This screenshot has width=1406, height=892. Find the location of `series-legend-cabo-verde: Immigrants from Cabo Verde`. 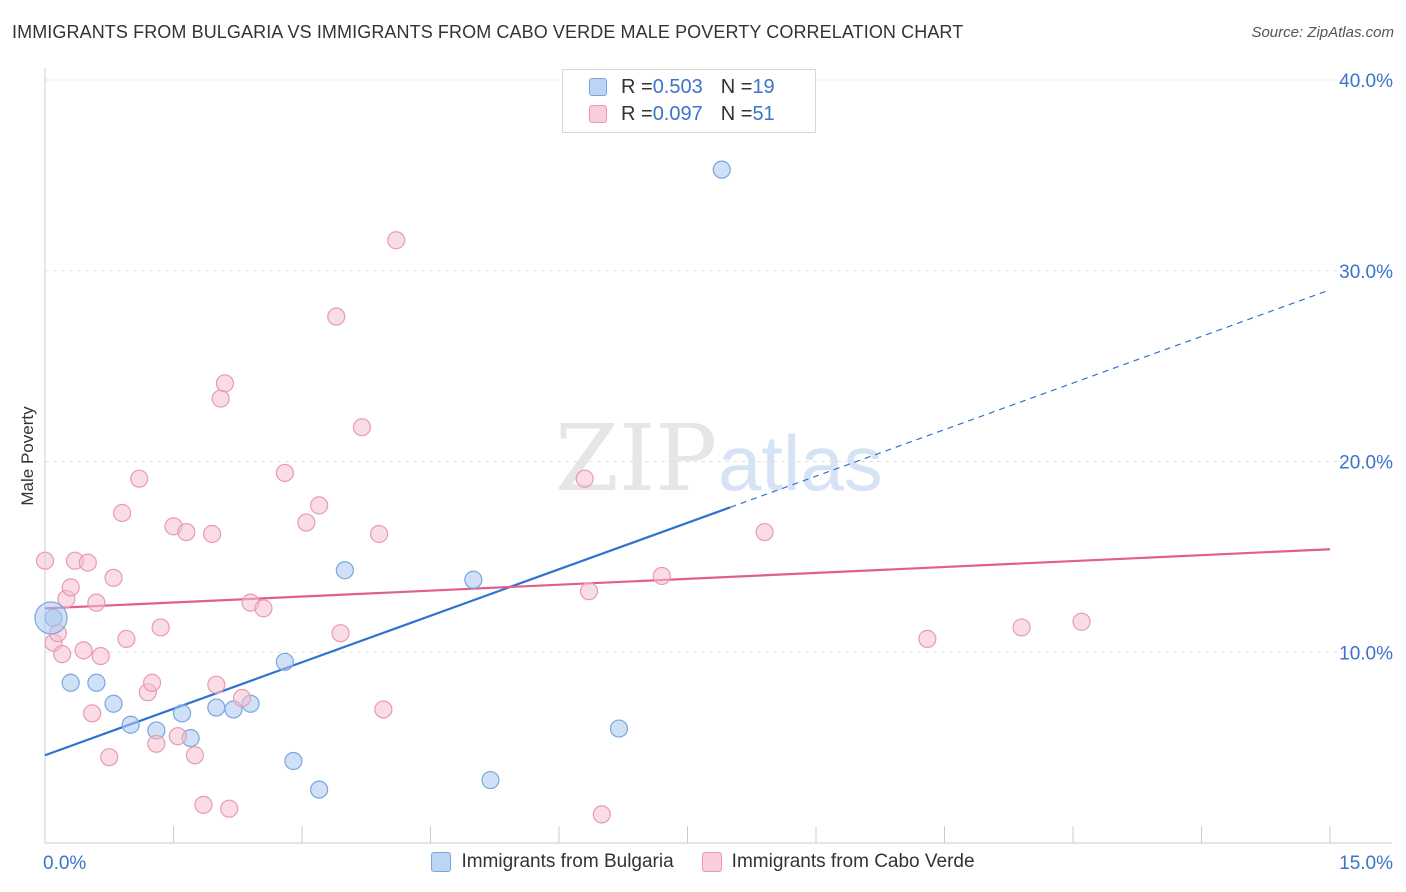

series-legend-cabo-verde: Immigrants from Cabo Verde is located at coordinates (838, 862).